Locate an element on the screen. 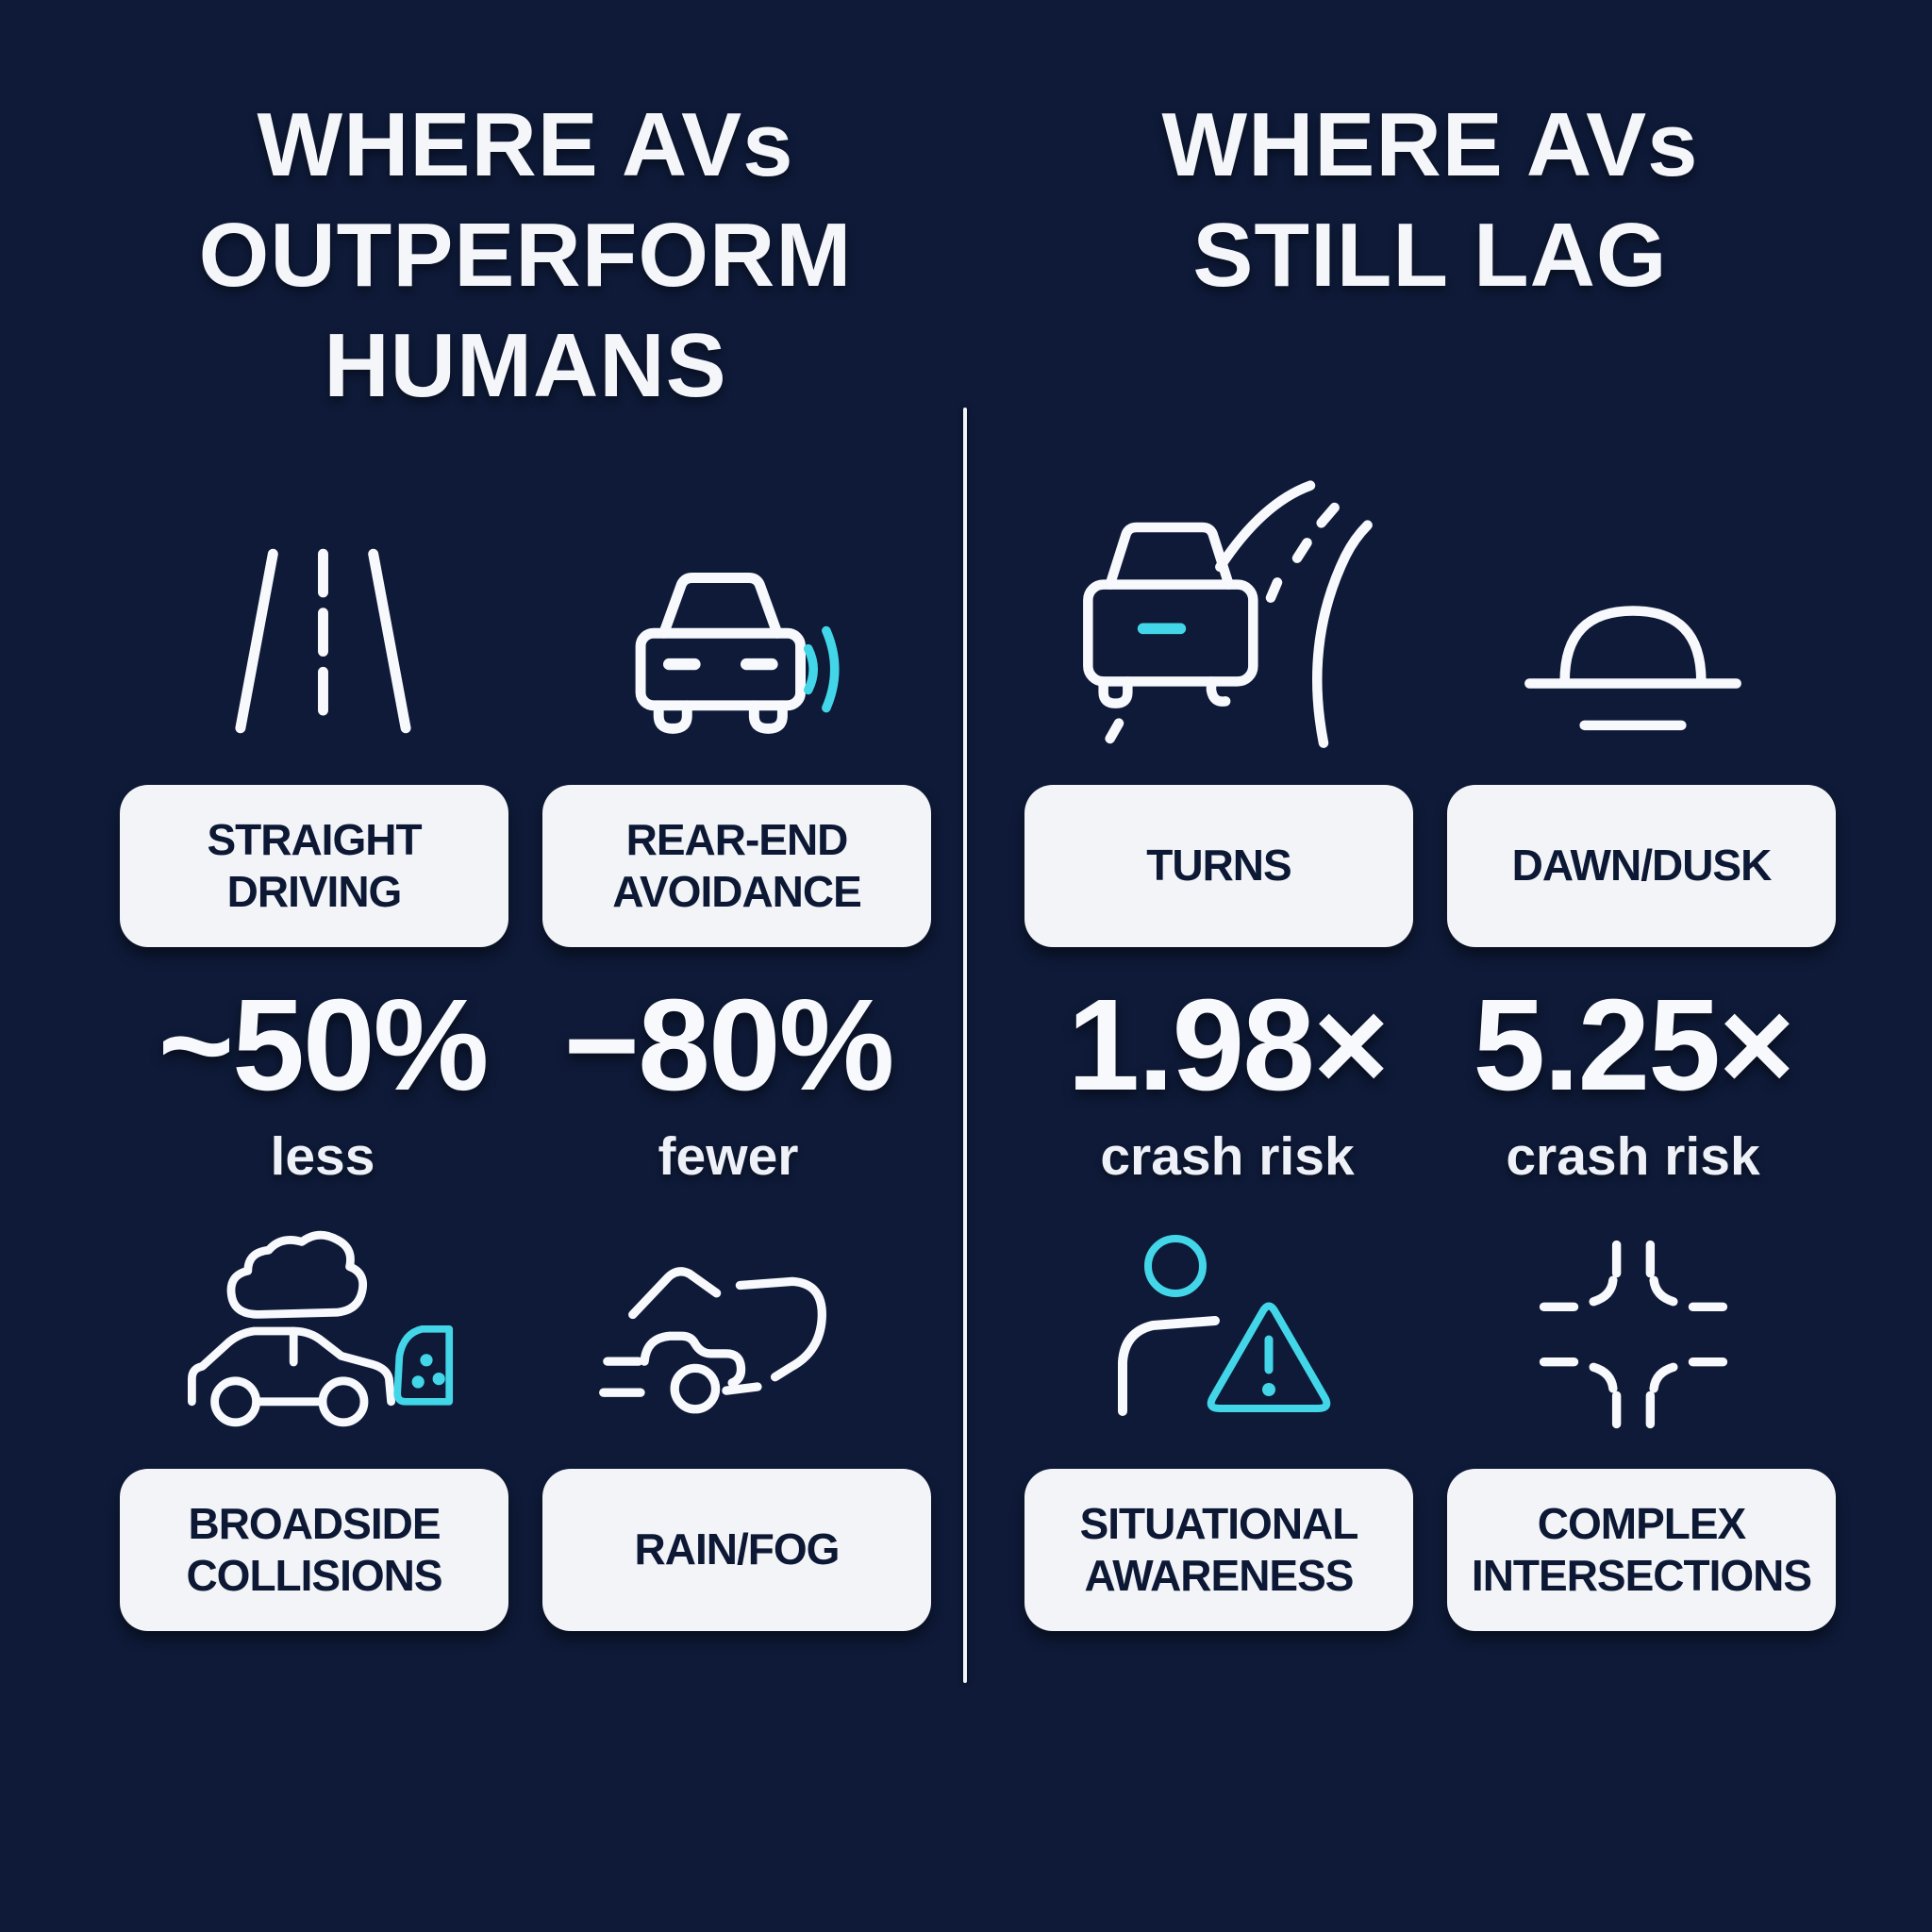  left-stat-row: ~50% less −80% fewer is located at coordinates (525, 1087).